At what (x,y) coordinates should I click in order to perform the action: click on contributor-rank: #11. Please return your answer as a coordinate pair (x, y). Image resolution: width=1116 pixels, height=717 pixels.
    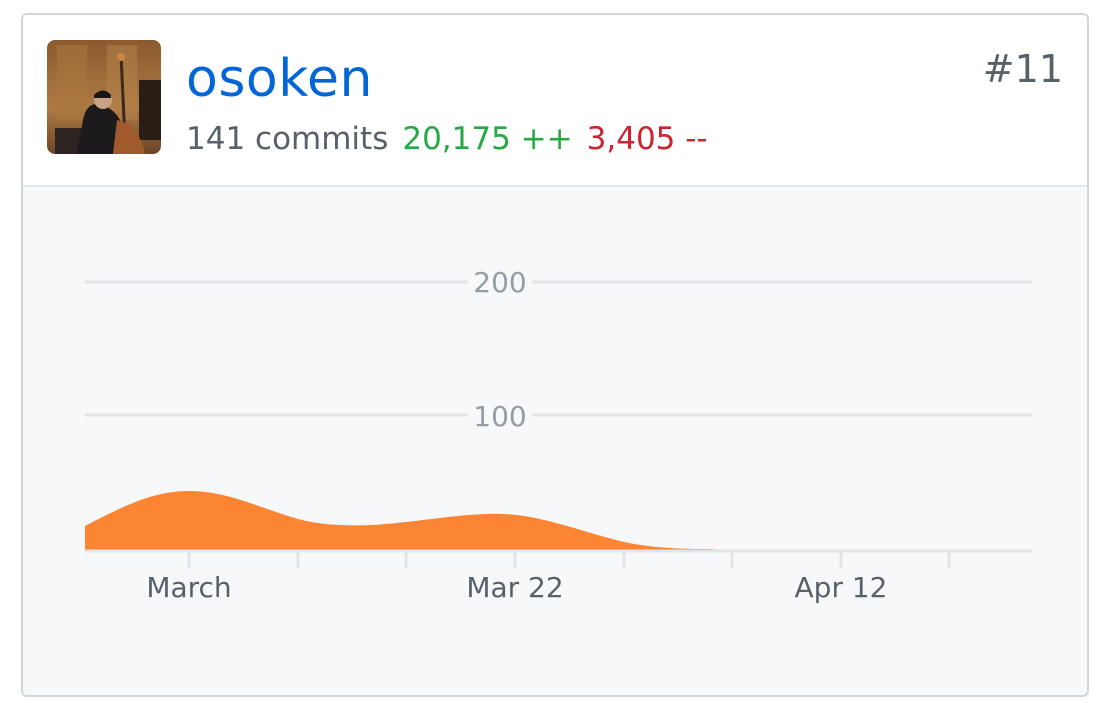
    Looking at the image, I should click on (1022, 69).